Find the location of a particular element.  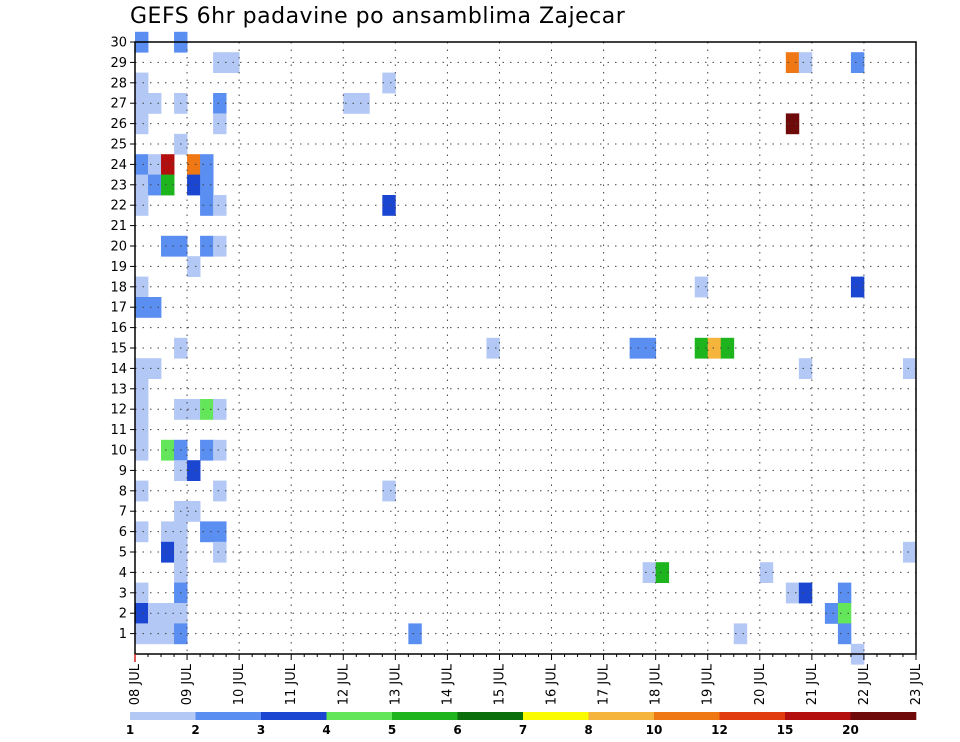

y-tick-label: 28 is located at coordinates (118, 83).